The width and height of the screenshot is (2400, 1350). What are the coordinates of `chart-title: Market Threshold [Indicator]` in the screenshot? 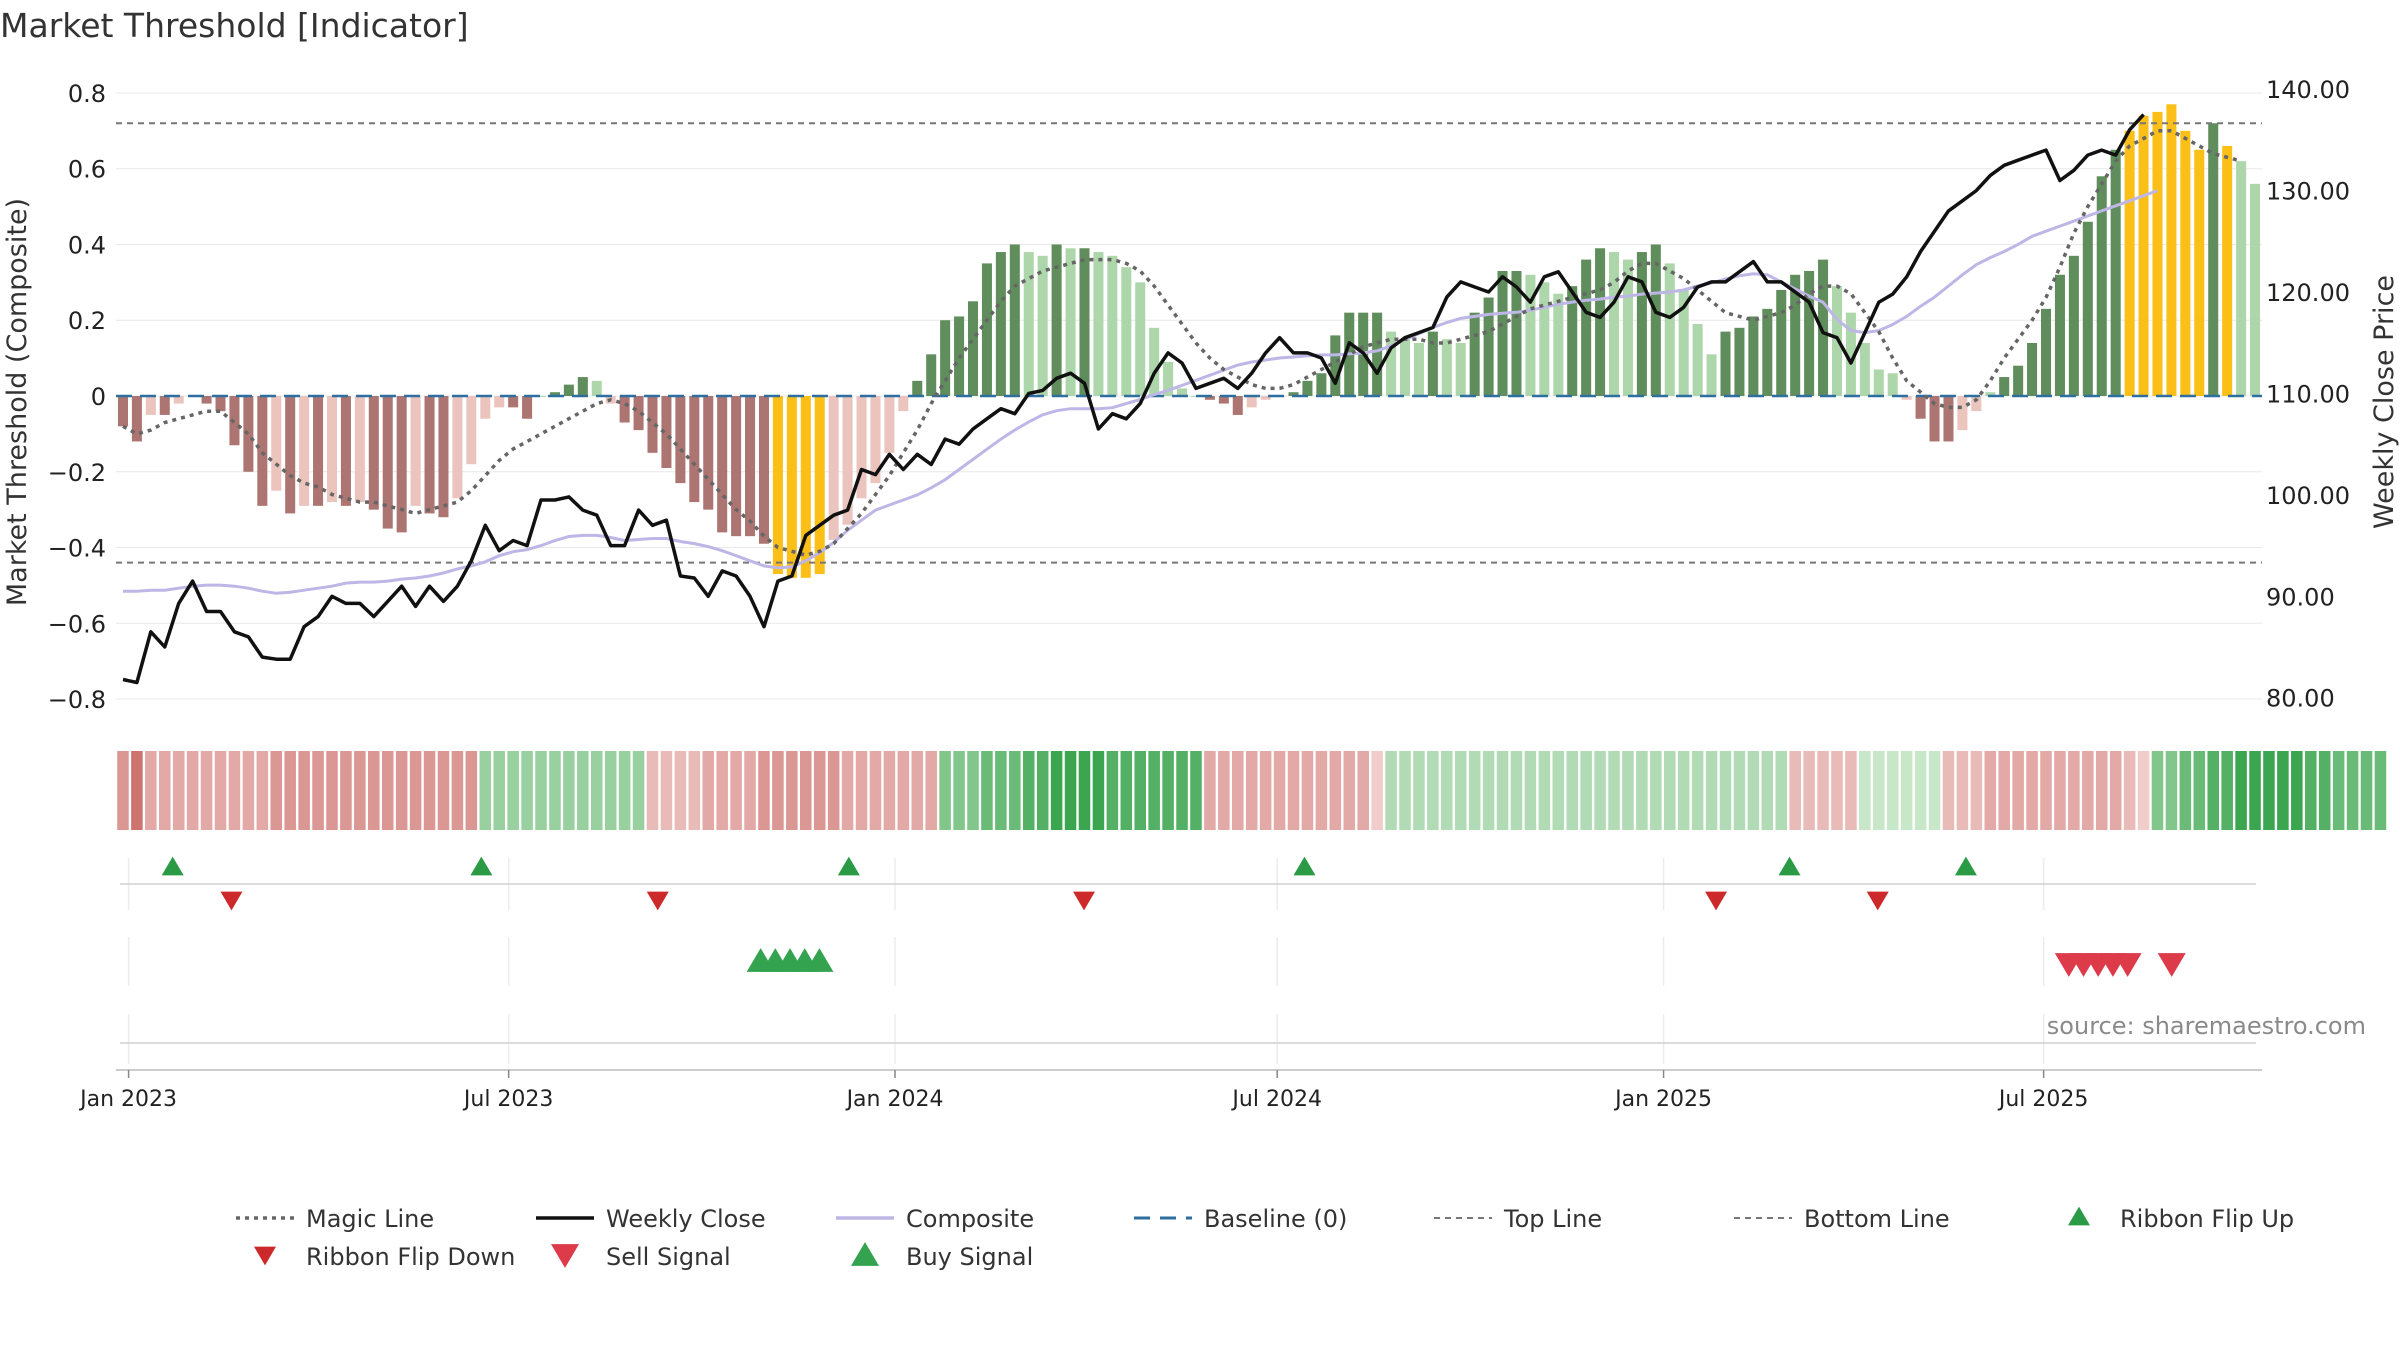 It's located at (234, 25).